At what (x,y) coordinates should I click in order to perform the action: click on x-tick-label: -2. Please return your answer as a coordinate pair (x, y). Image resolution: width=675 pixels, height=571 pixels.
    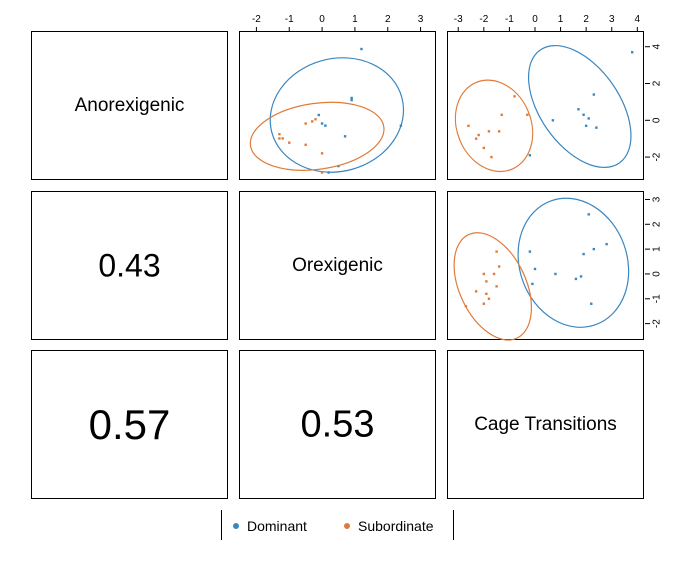
    Looking at the image, I should click on (483, 19).